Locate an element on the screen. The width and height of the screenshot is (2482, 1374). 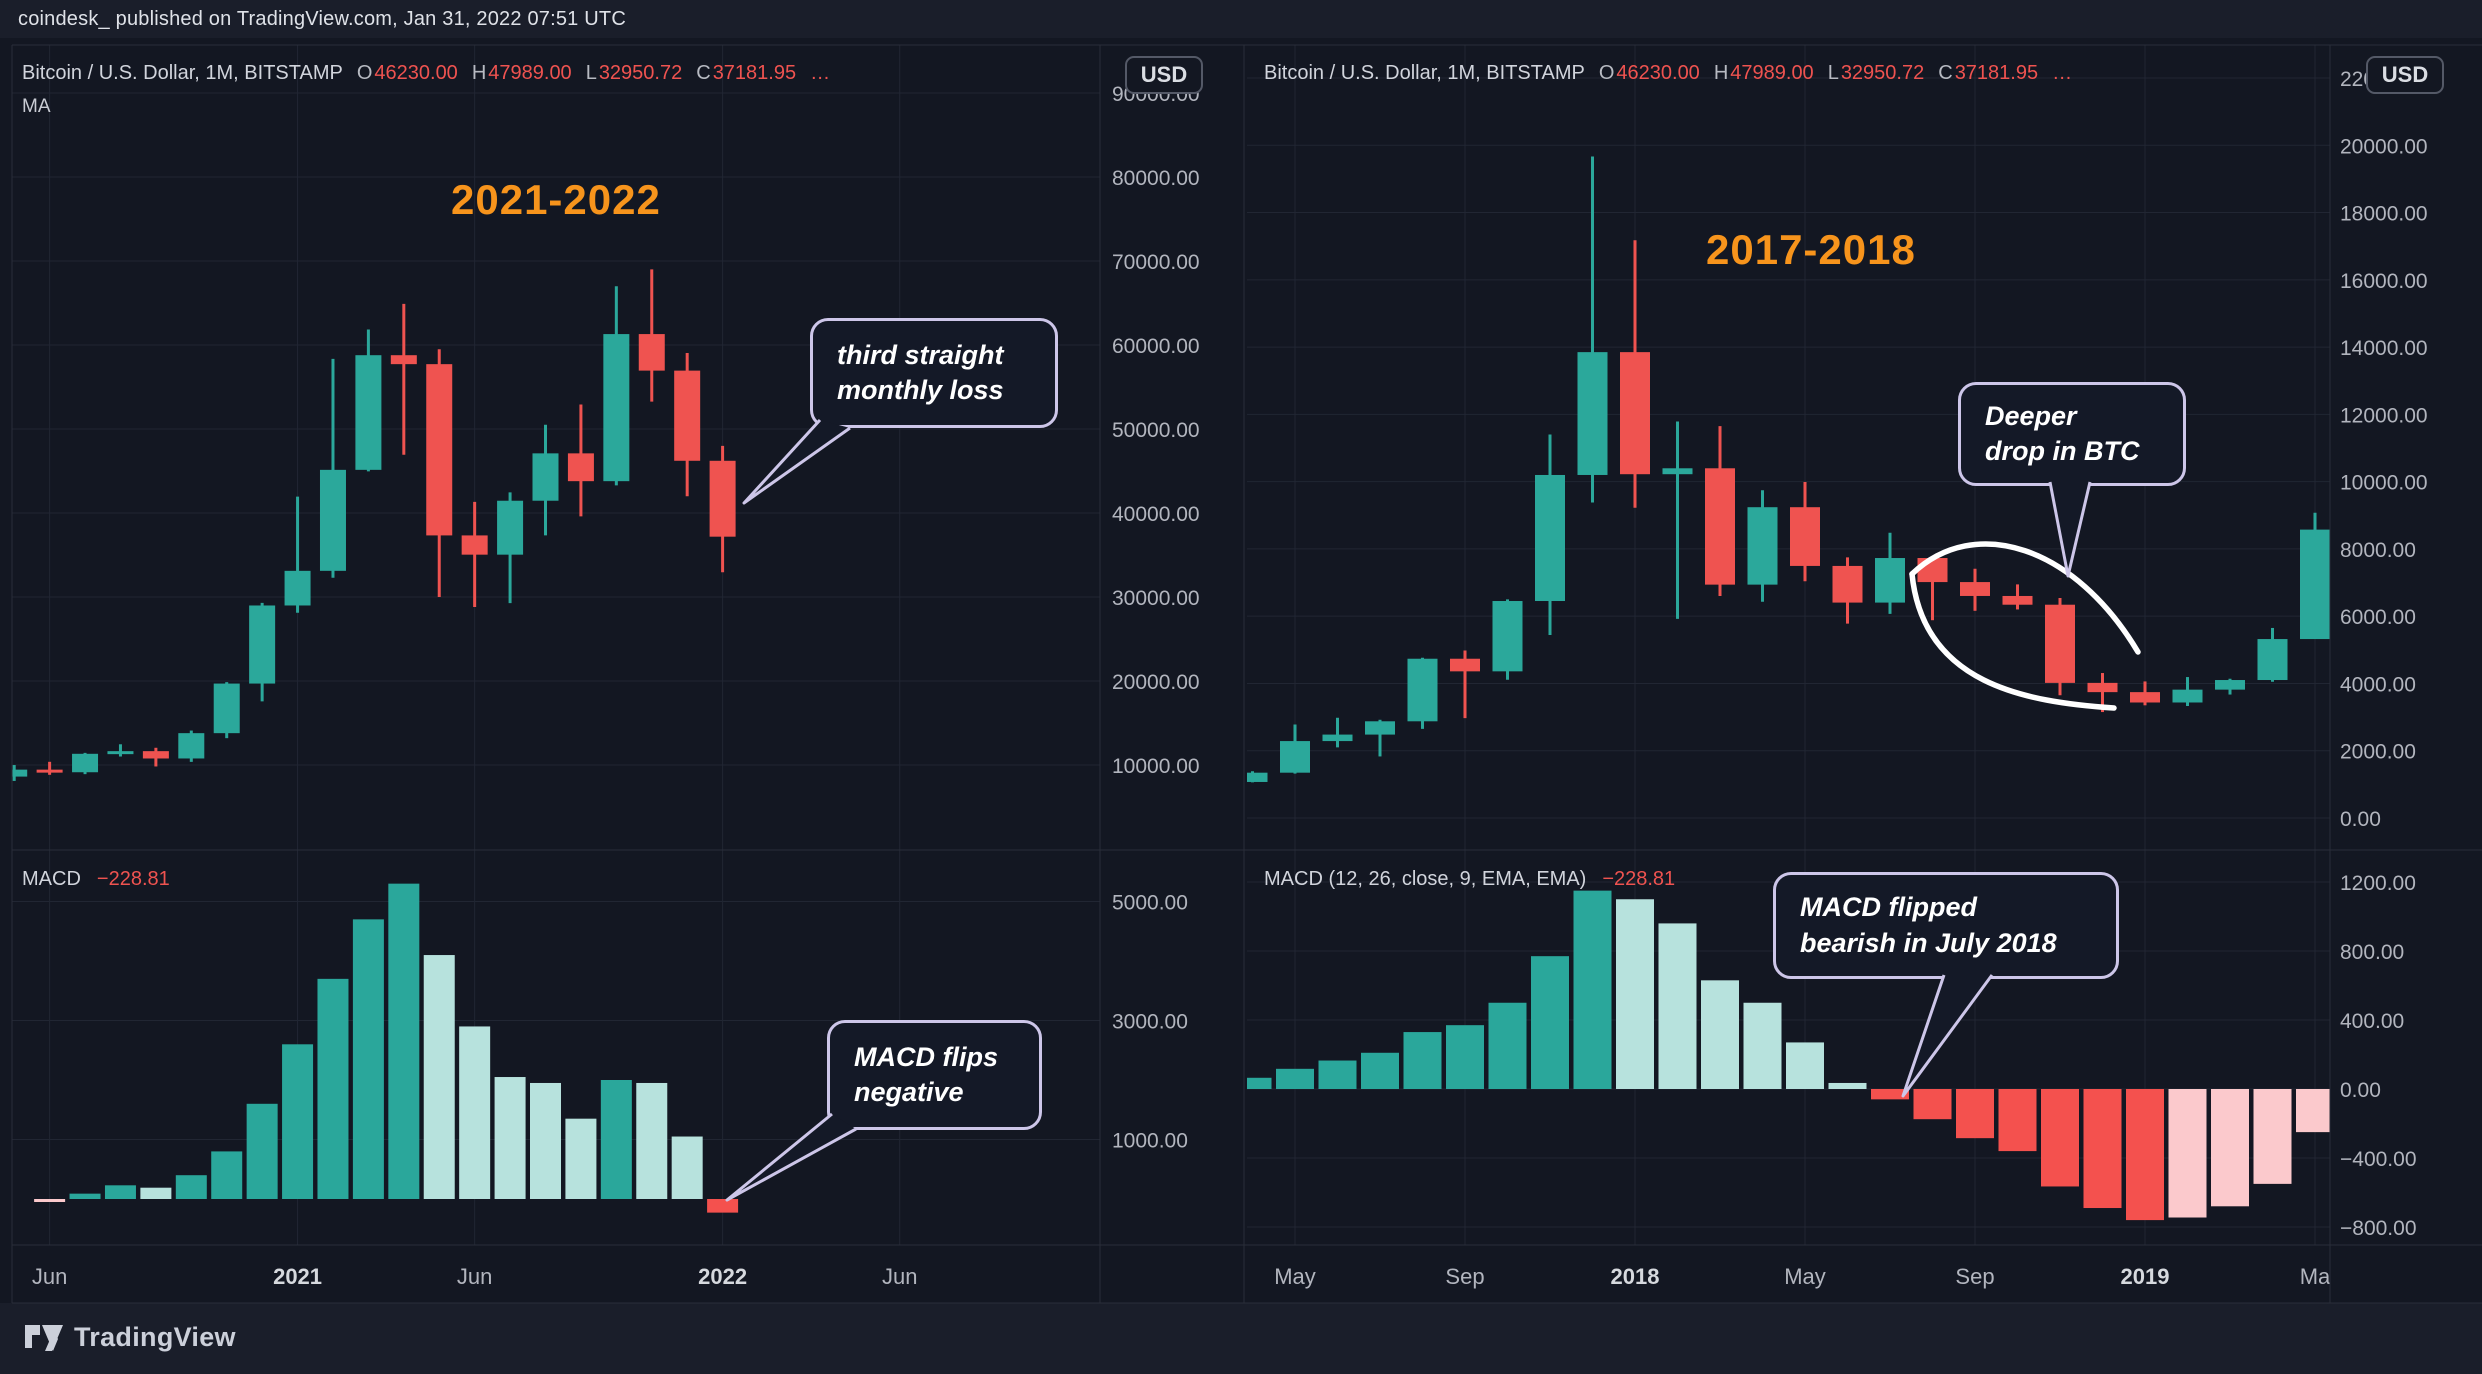
left-candle-aug-2020 is located at coordinates (120, 750).